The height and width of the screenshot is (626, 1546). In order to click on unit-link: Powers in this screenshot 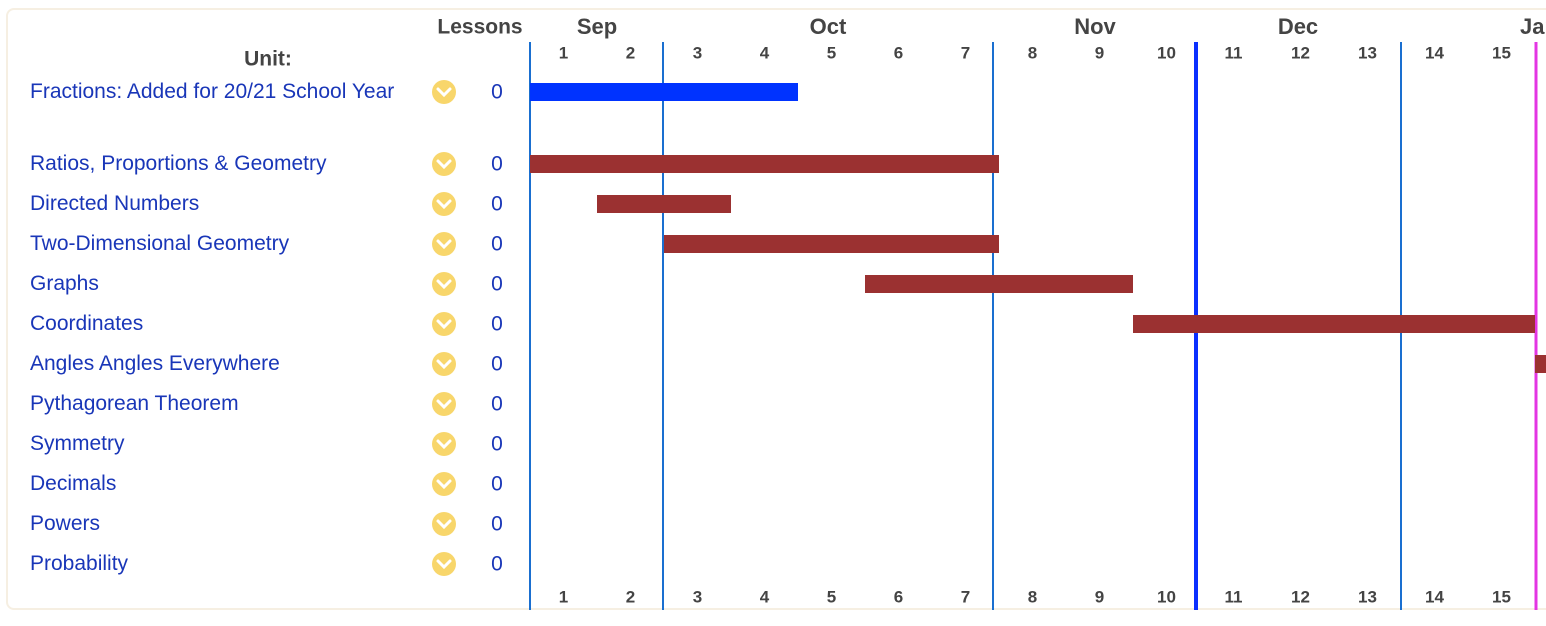, I will do `click(65, 523)`.